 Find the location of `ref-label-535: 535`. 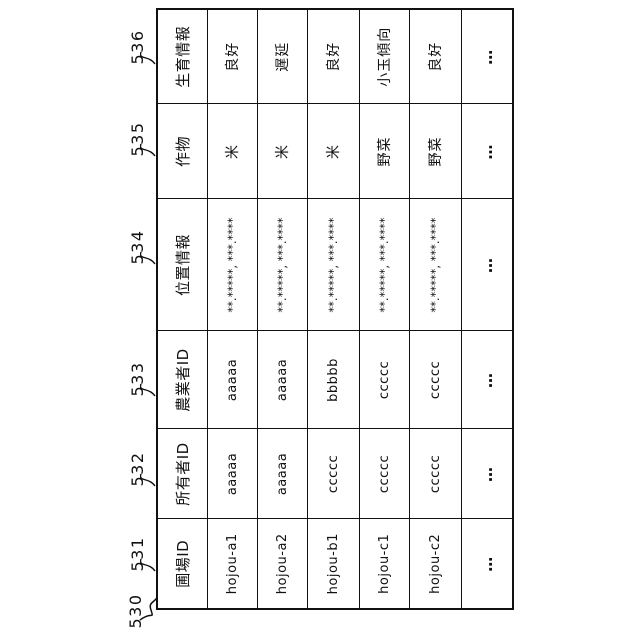

ref-label-535: 535 is located at coordinates (142, 139).